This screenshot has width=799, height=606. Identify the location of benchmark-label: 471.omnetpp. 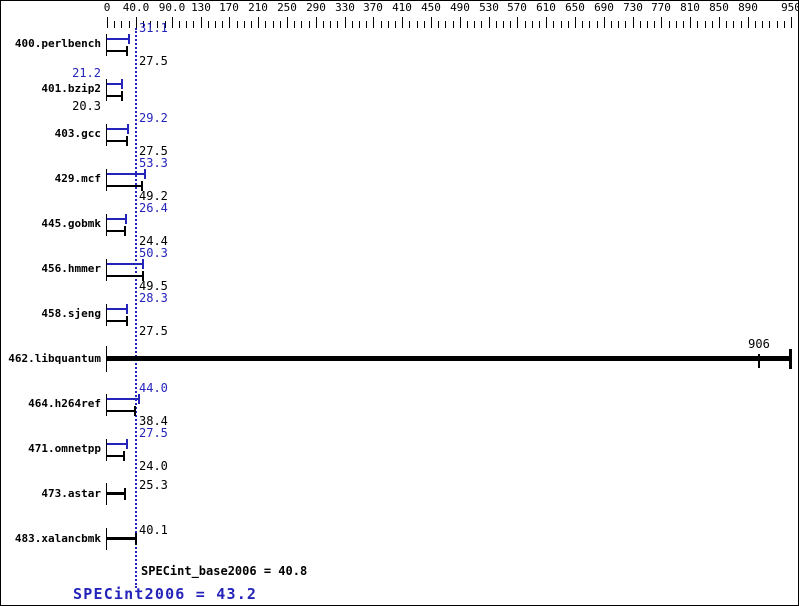
(64, 448).